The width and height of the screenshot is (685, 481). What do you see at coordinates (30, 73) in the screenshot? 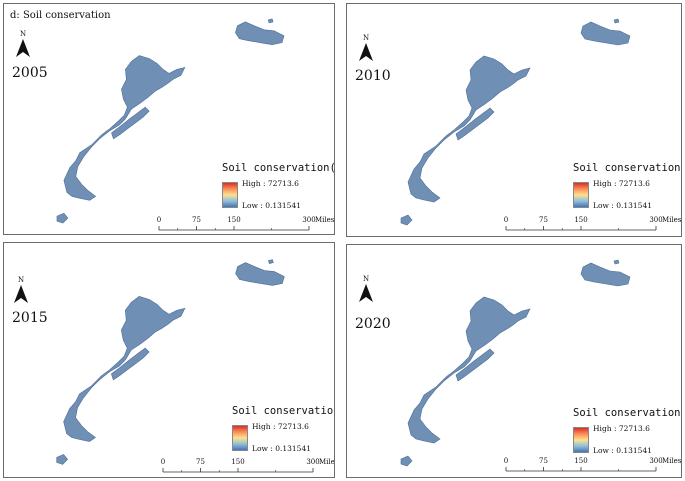
I see `year-label: 2005` at bounding box center [30, 73].